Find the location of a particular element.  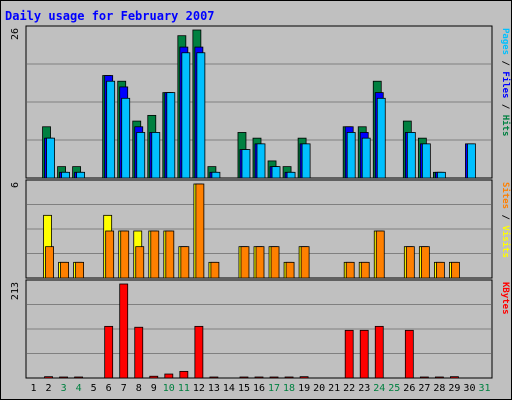

x-tick-label-day-21: 21 is located at coordinates (334, 388).